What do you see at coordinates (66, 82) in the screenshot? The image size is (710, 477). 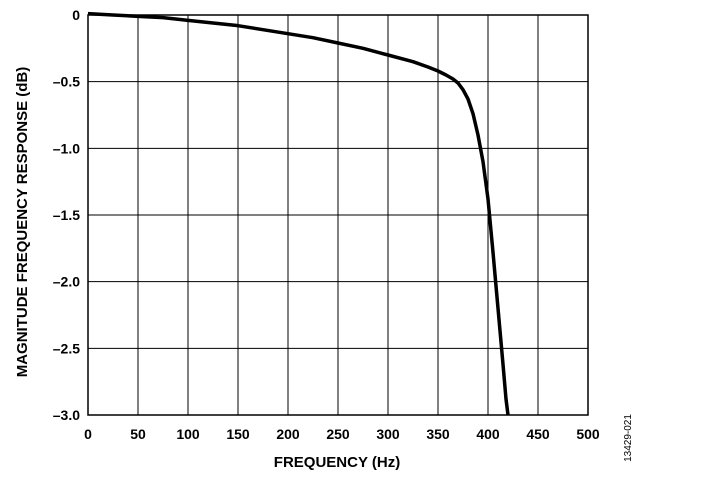 I see `y-tick-label: –0.5` at bounding box center [66, 82].